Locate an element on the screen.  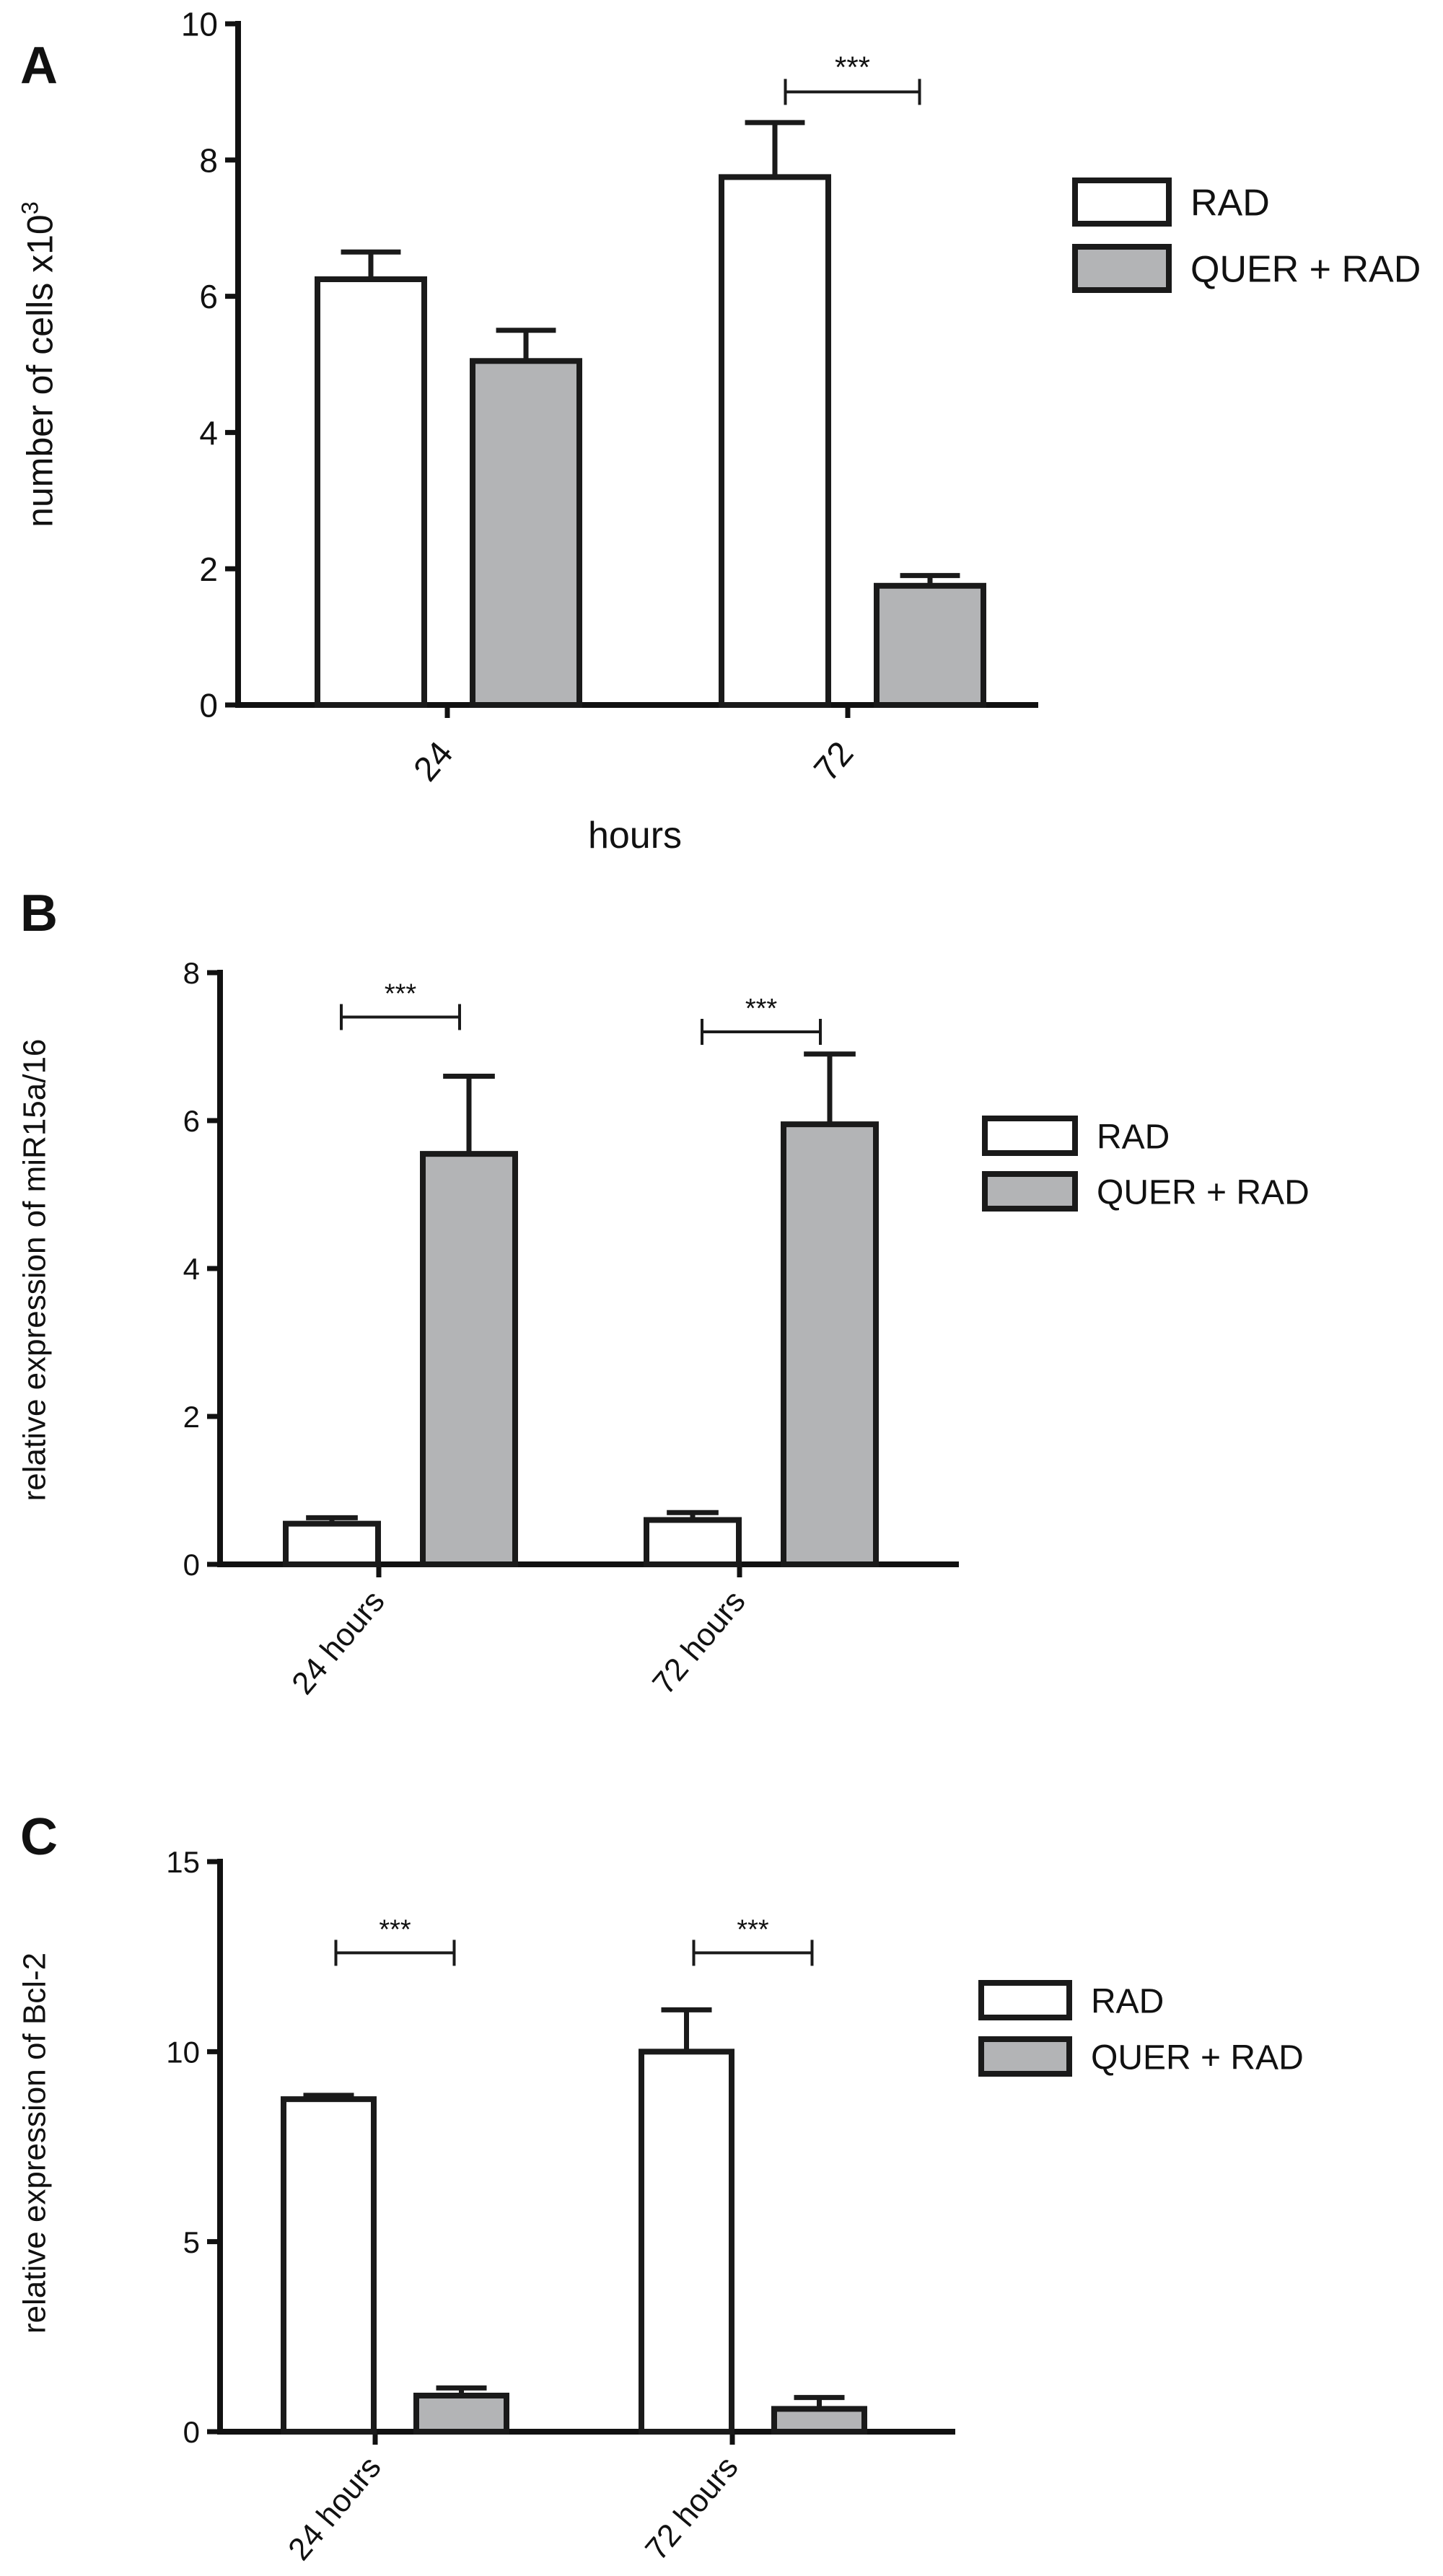
panel-letter: B is located at coordinates (39, 913).